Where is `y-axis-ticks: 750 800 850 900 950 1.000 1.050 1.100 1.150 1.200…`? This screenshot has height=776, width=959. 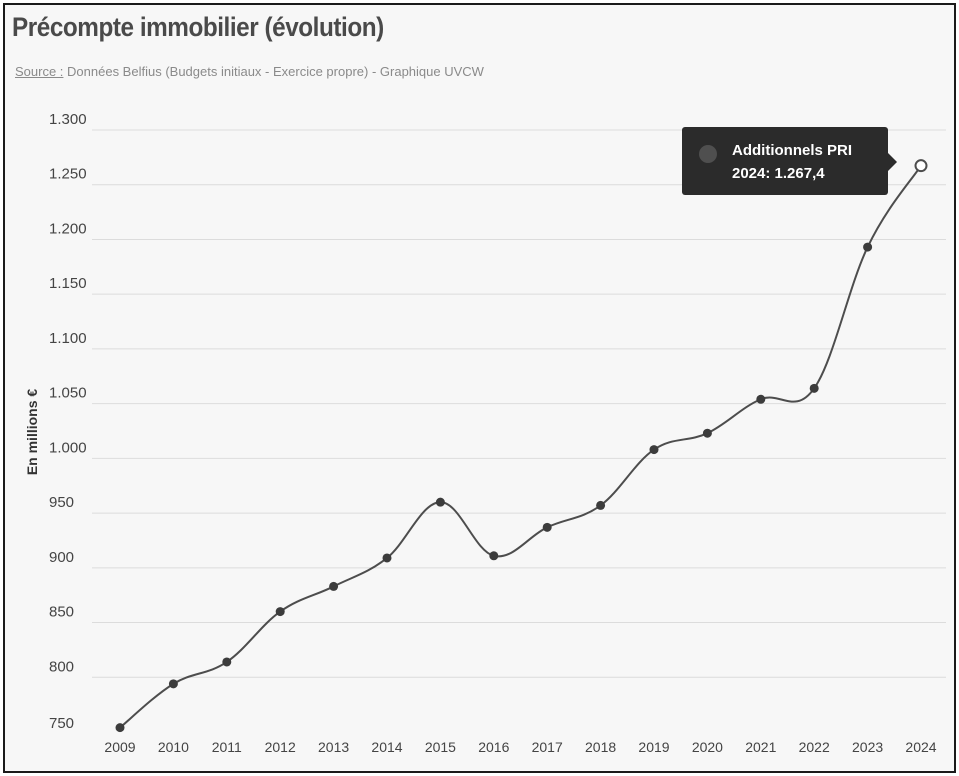
y-axis-ticks: 750 800 850 900 950 1.000 1.050 1.100 1.150 1.200… is located at coordinates (68, 421).